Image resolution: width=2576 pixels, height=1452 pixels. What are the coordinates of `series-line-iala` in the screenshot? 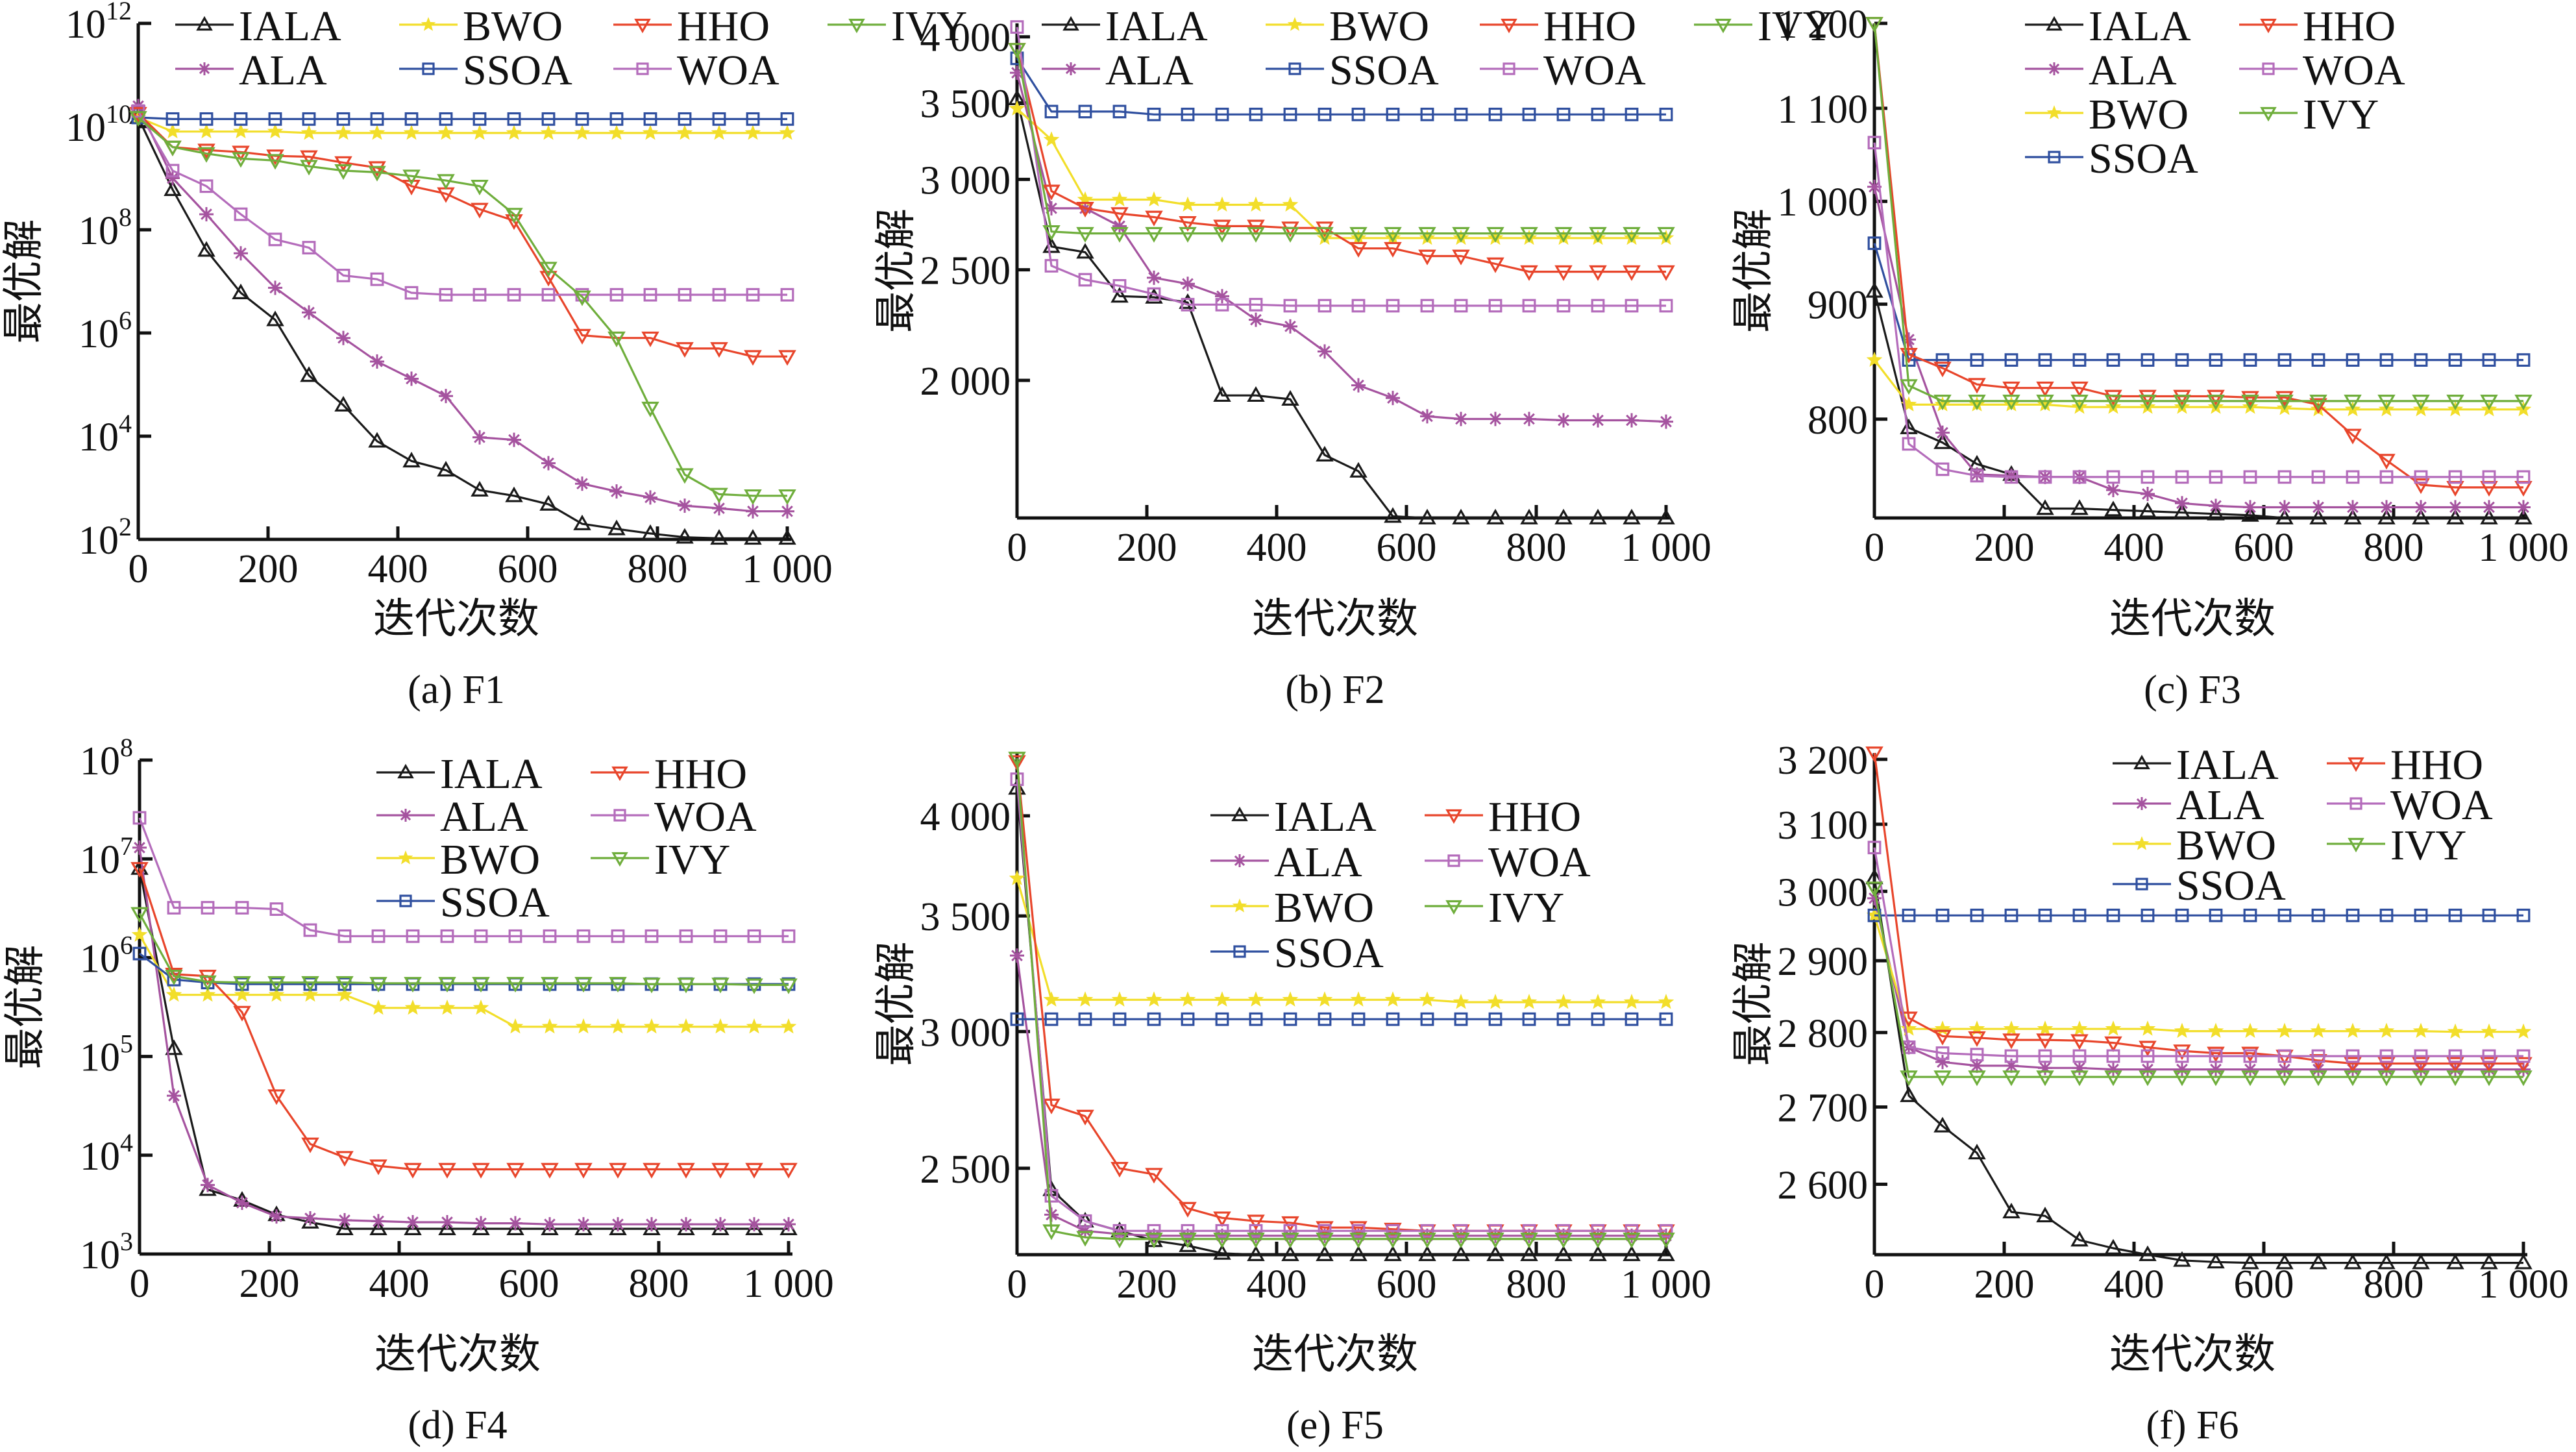 It's located at (2198, 1071).